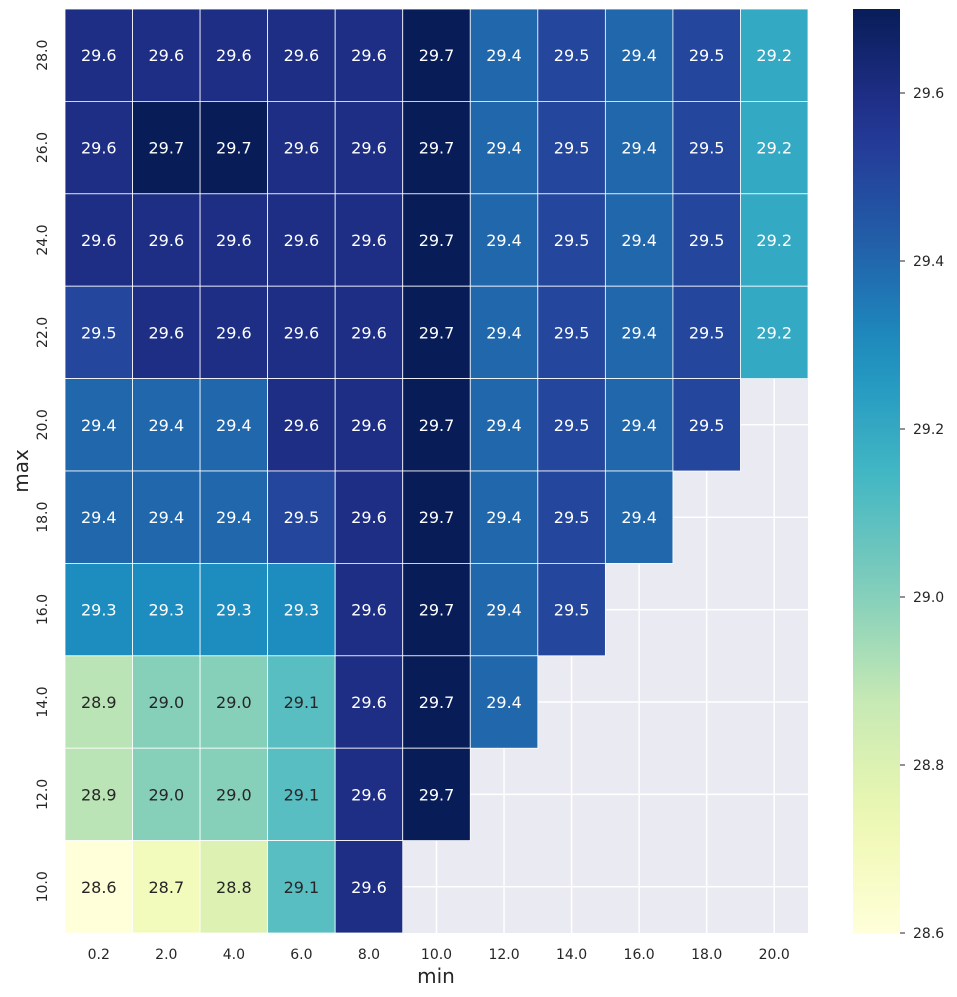  Describe the element at coordinates (43, 517) in the screenshot. I see `y-tick-label: 18.0` at that location.